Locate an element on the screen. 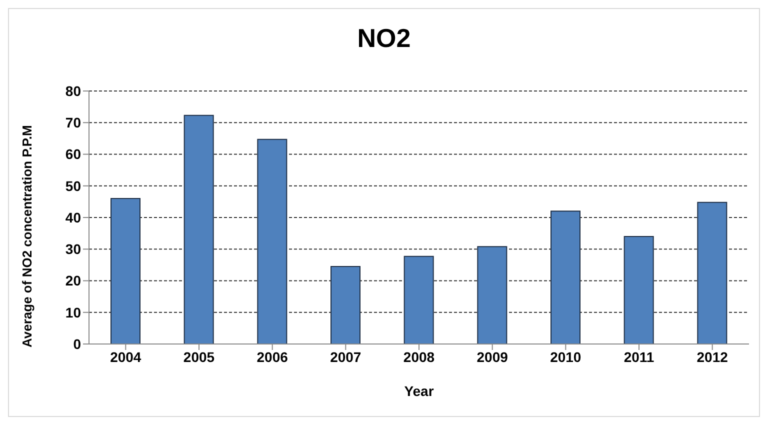 The width and height of the screenshot is (766, 423). x-tick-label: 2007 is located at coordinates (346, 356).